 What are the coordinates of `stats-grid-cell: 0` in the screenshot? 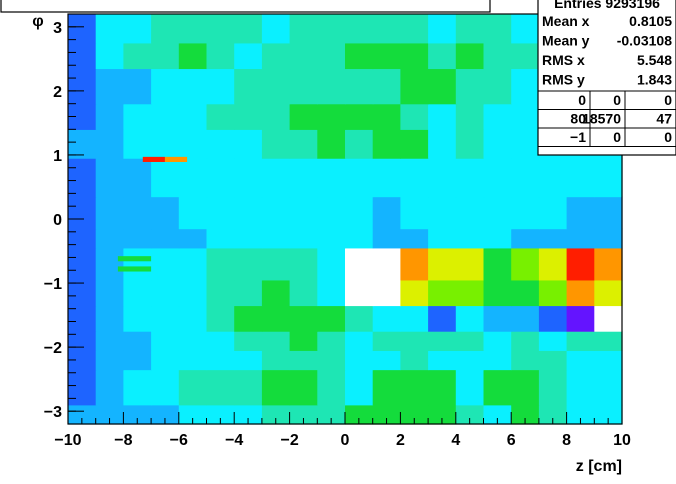 It's located at (668, 100).